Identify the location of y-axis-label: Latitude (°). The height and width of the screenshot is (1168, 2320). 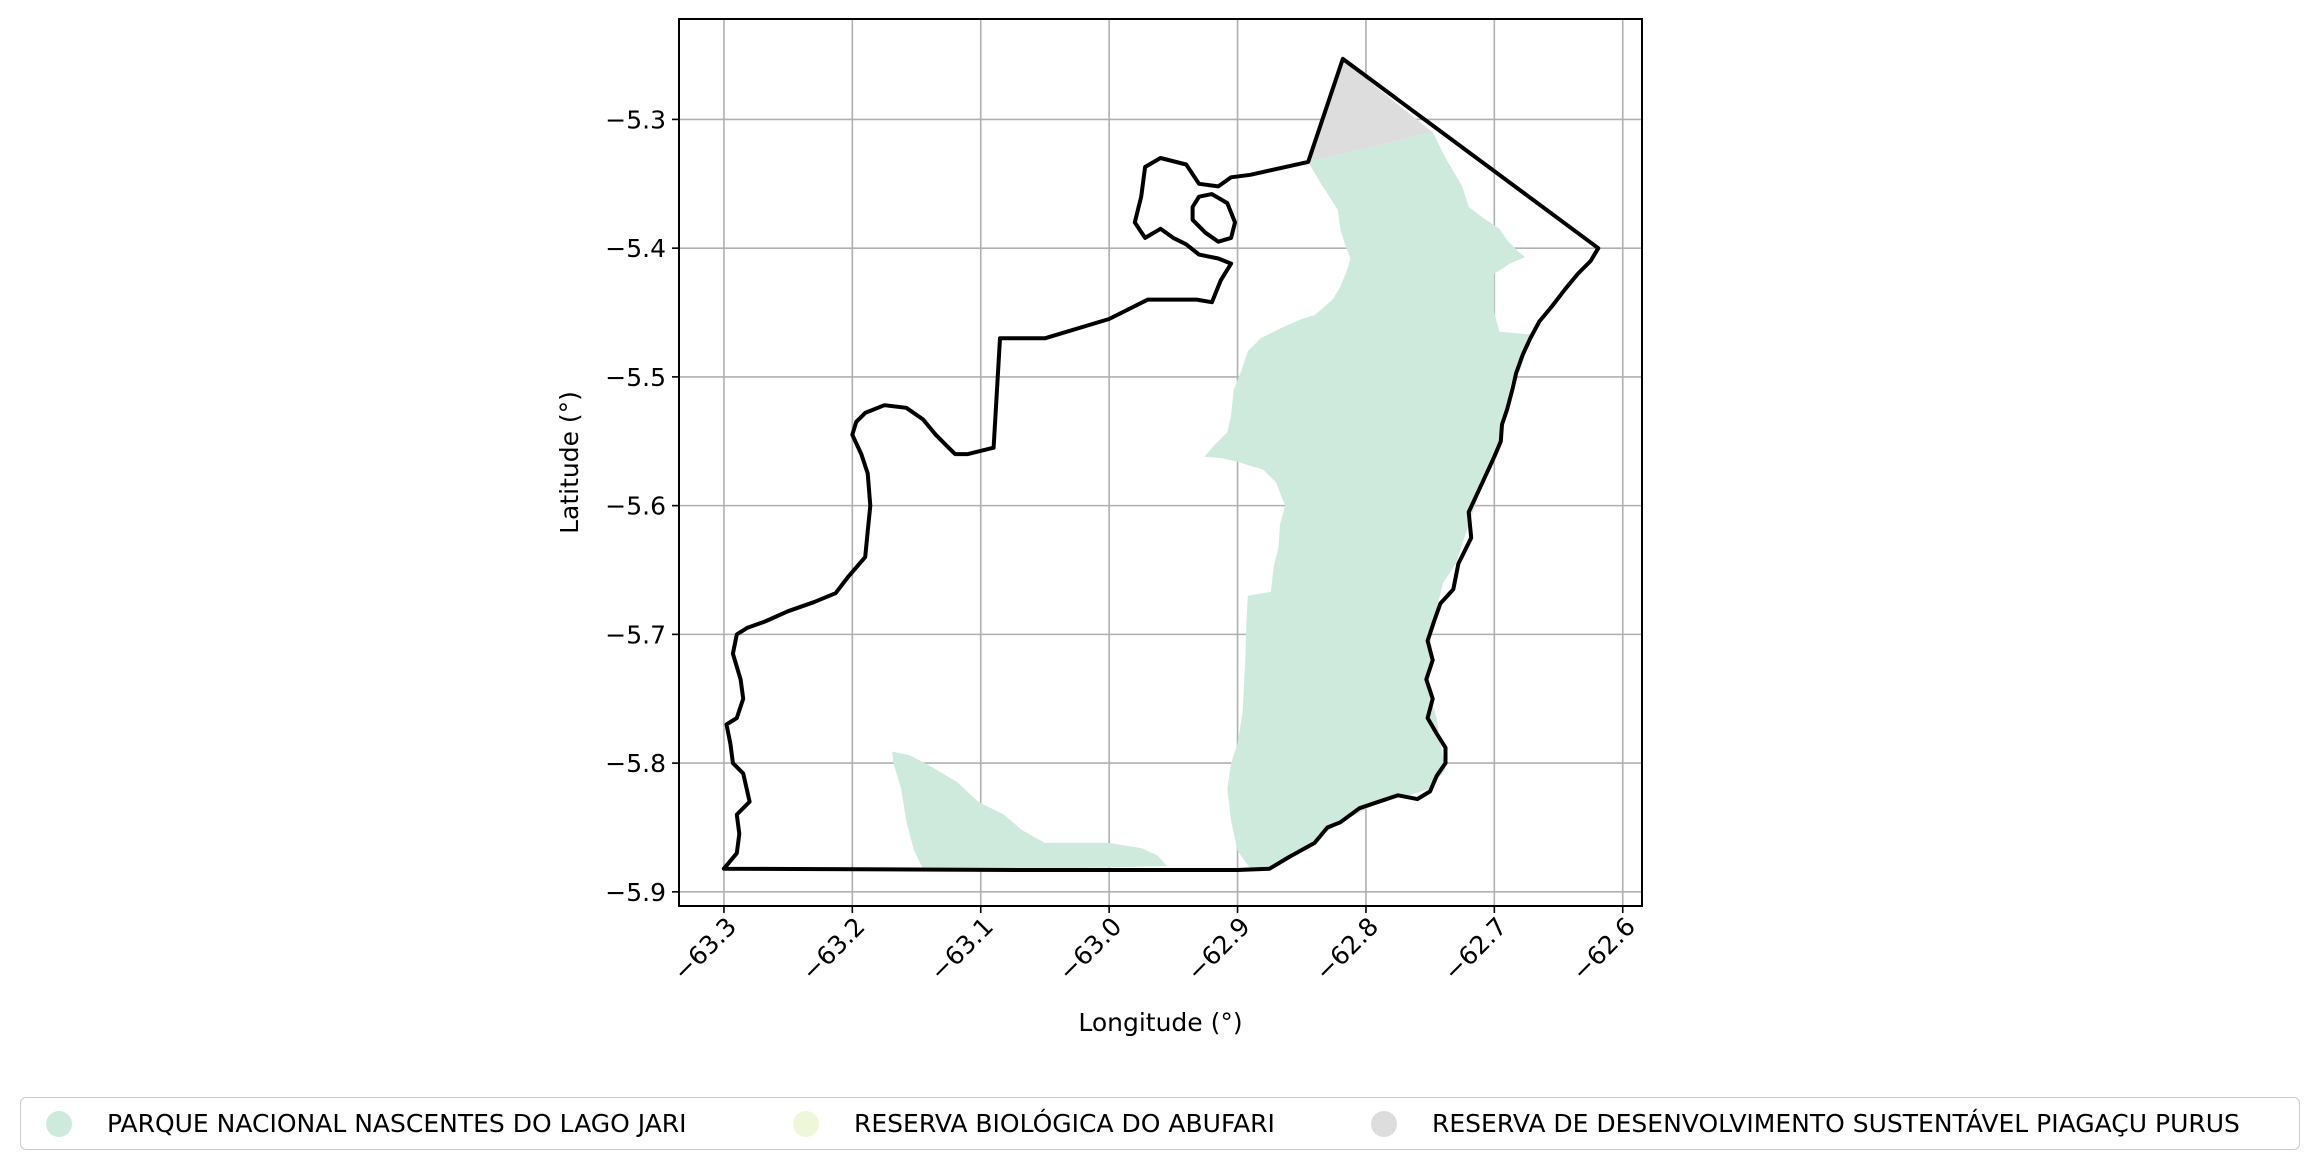
(569, 462).